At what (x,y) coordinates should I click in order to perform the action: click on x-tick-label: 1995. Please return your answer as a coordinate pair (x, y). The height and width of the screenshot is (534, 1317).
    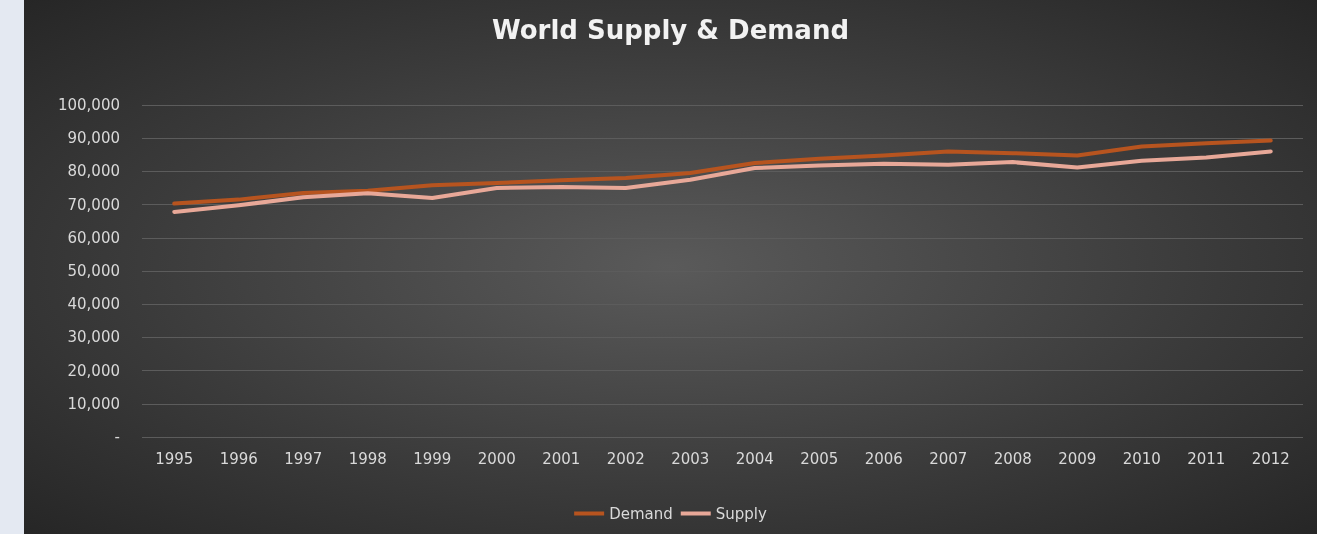
    Looking at the image, I should click on (174, 458).